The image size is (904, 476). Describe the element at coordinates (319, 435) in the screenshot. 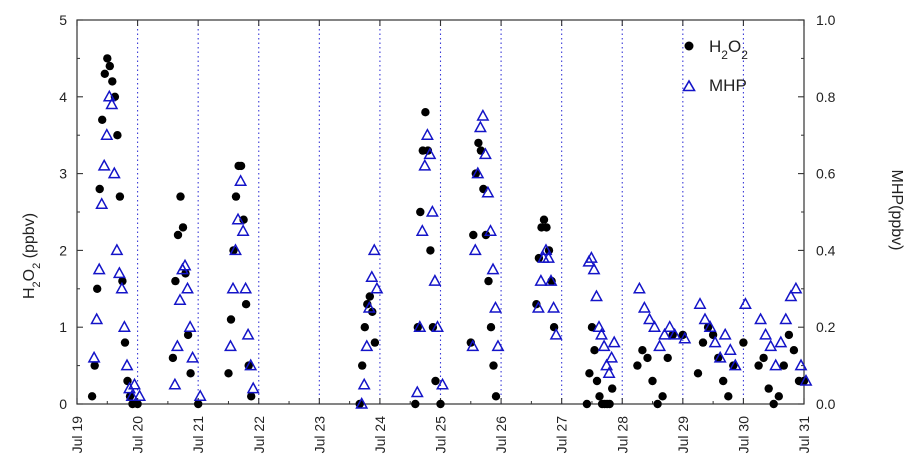

I see `x-tick-label: Jul 23` at that location.